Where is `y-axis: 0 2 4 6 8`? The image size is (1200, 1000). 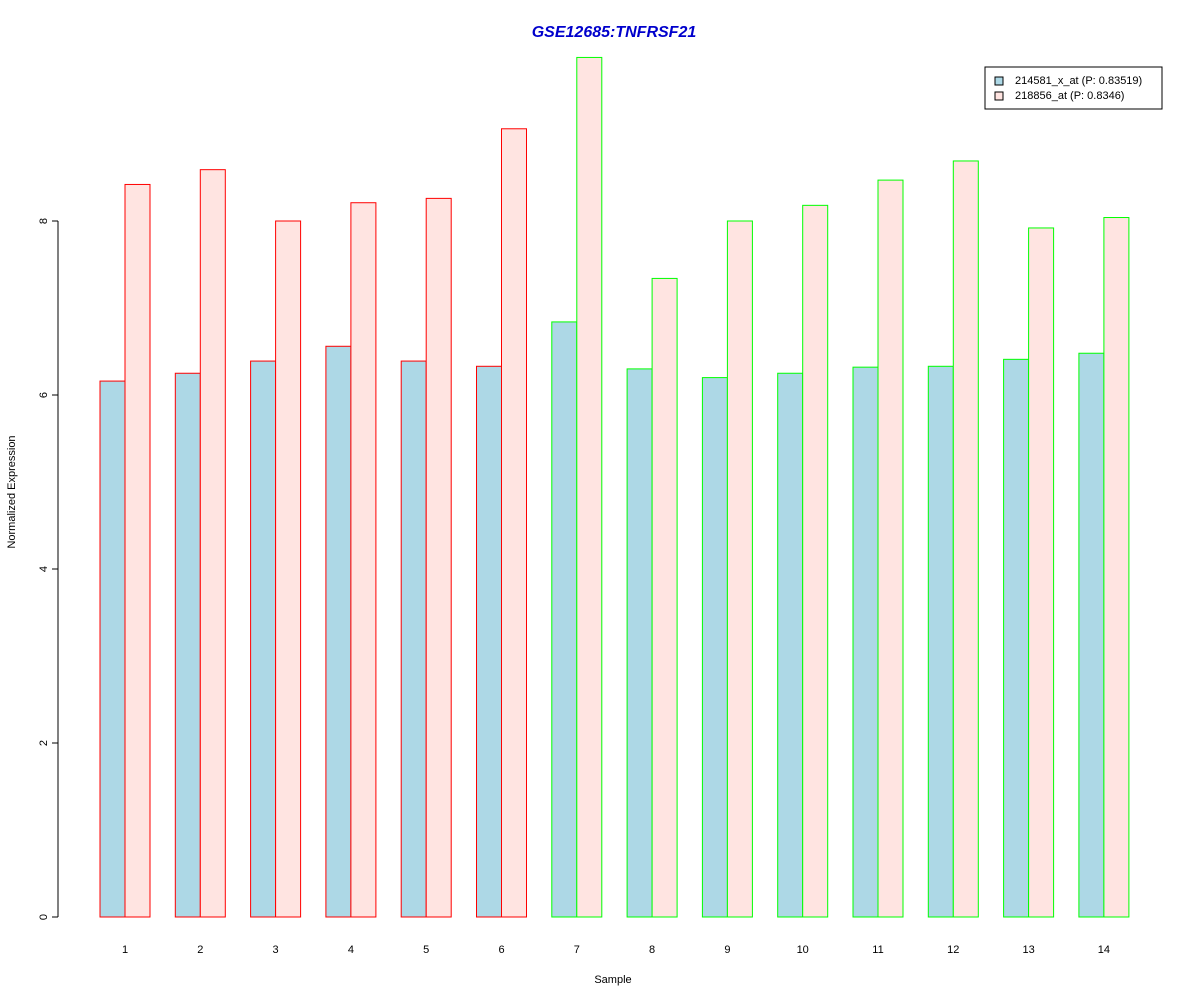
y-axis: 0 2 4 6 8 is located at coordinates (48, 569).